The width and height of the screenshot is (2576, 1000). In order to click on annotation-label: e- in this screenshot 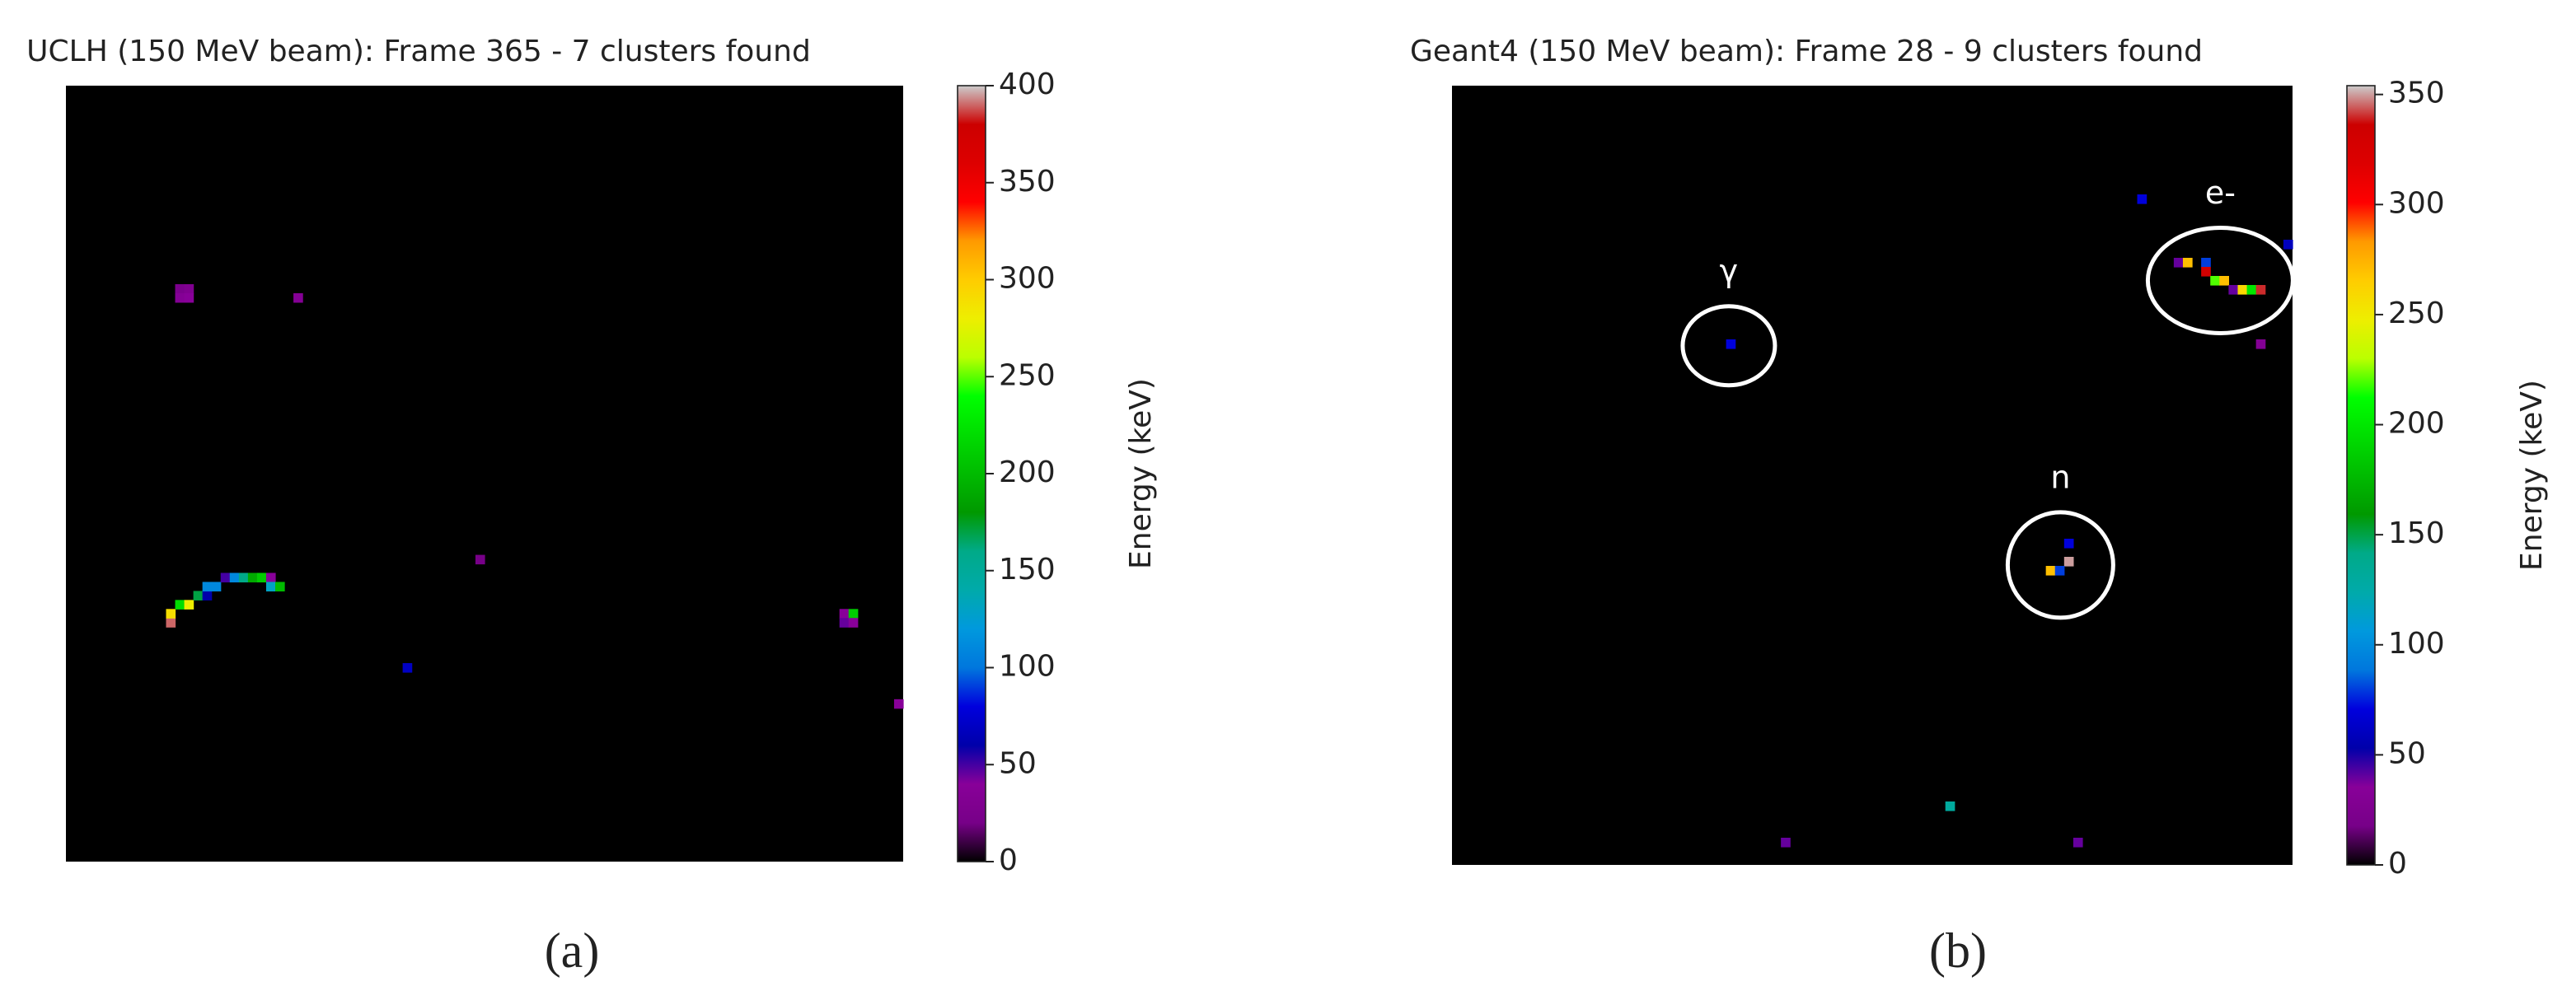, I will do `click(2220, 193)`.